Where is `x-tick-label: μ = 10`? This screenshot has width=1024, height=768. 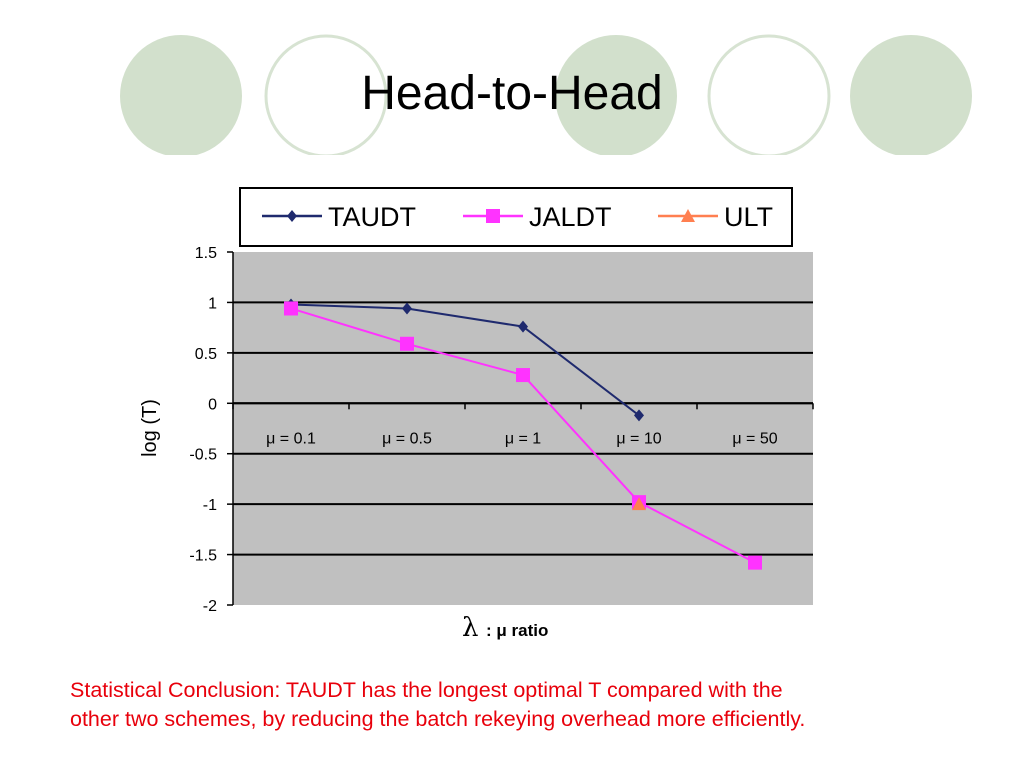
x-tick-label: μ = 10 is located at coordinates (638, 438).